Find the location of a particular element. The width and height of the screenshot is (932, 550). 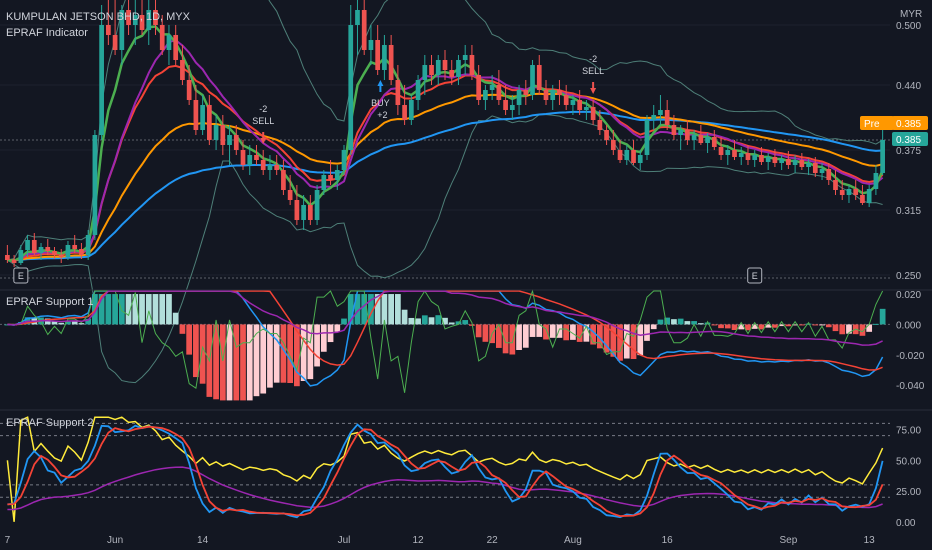

last-price-tag: 0.385 is located at coordinates (910, 139).